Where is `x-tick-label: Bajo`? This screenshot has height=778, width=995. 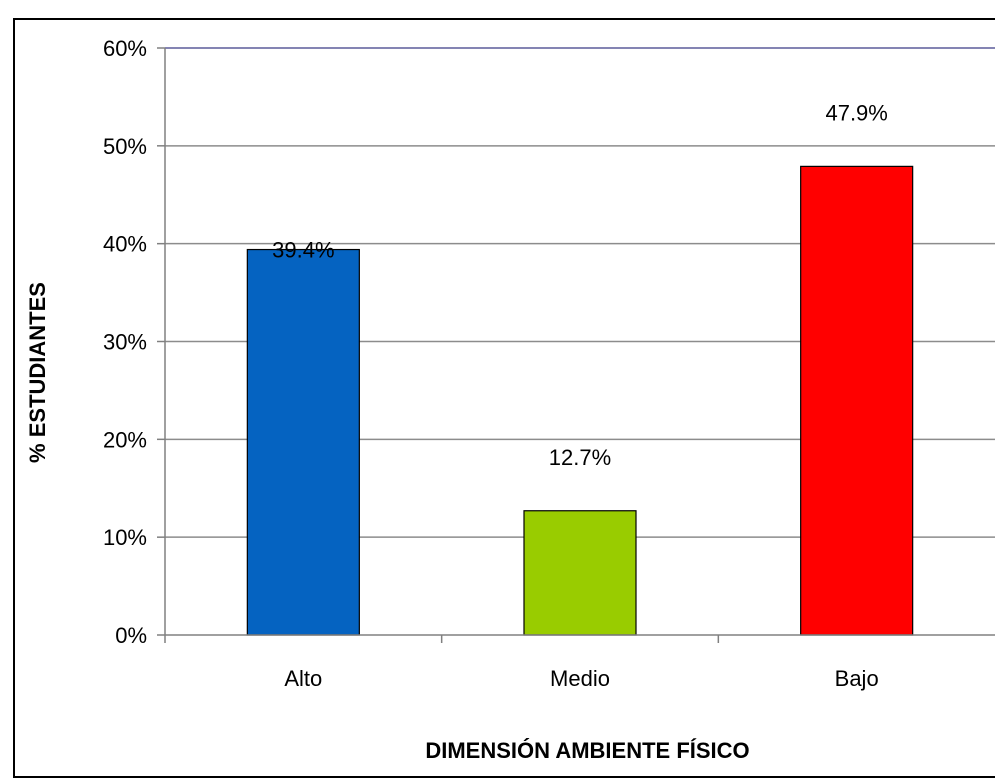 x-tick-label: Bajo is located at coordinates (857, 678).